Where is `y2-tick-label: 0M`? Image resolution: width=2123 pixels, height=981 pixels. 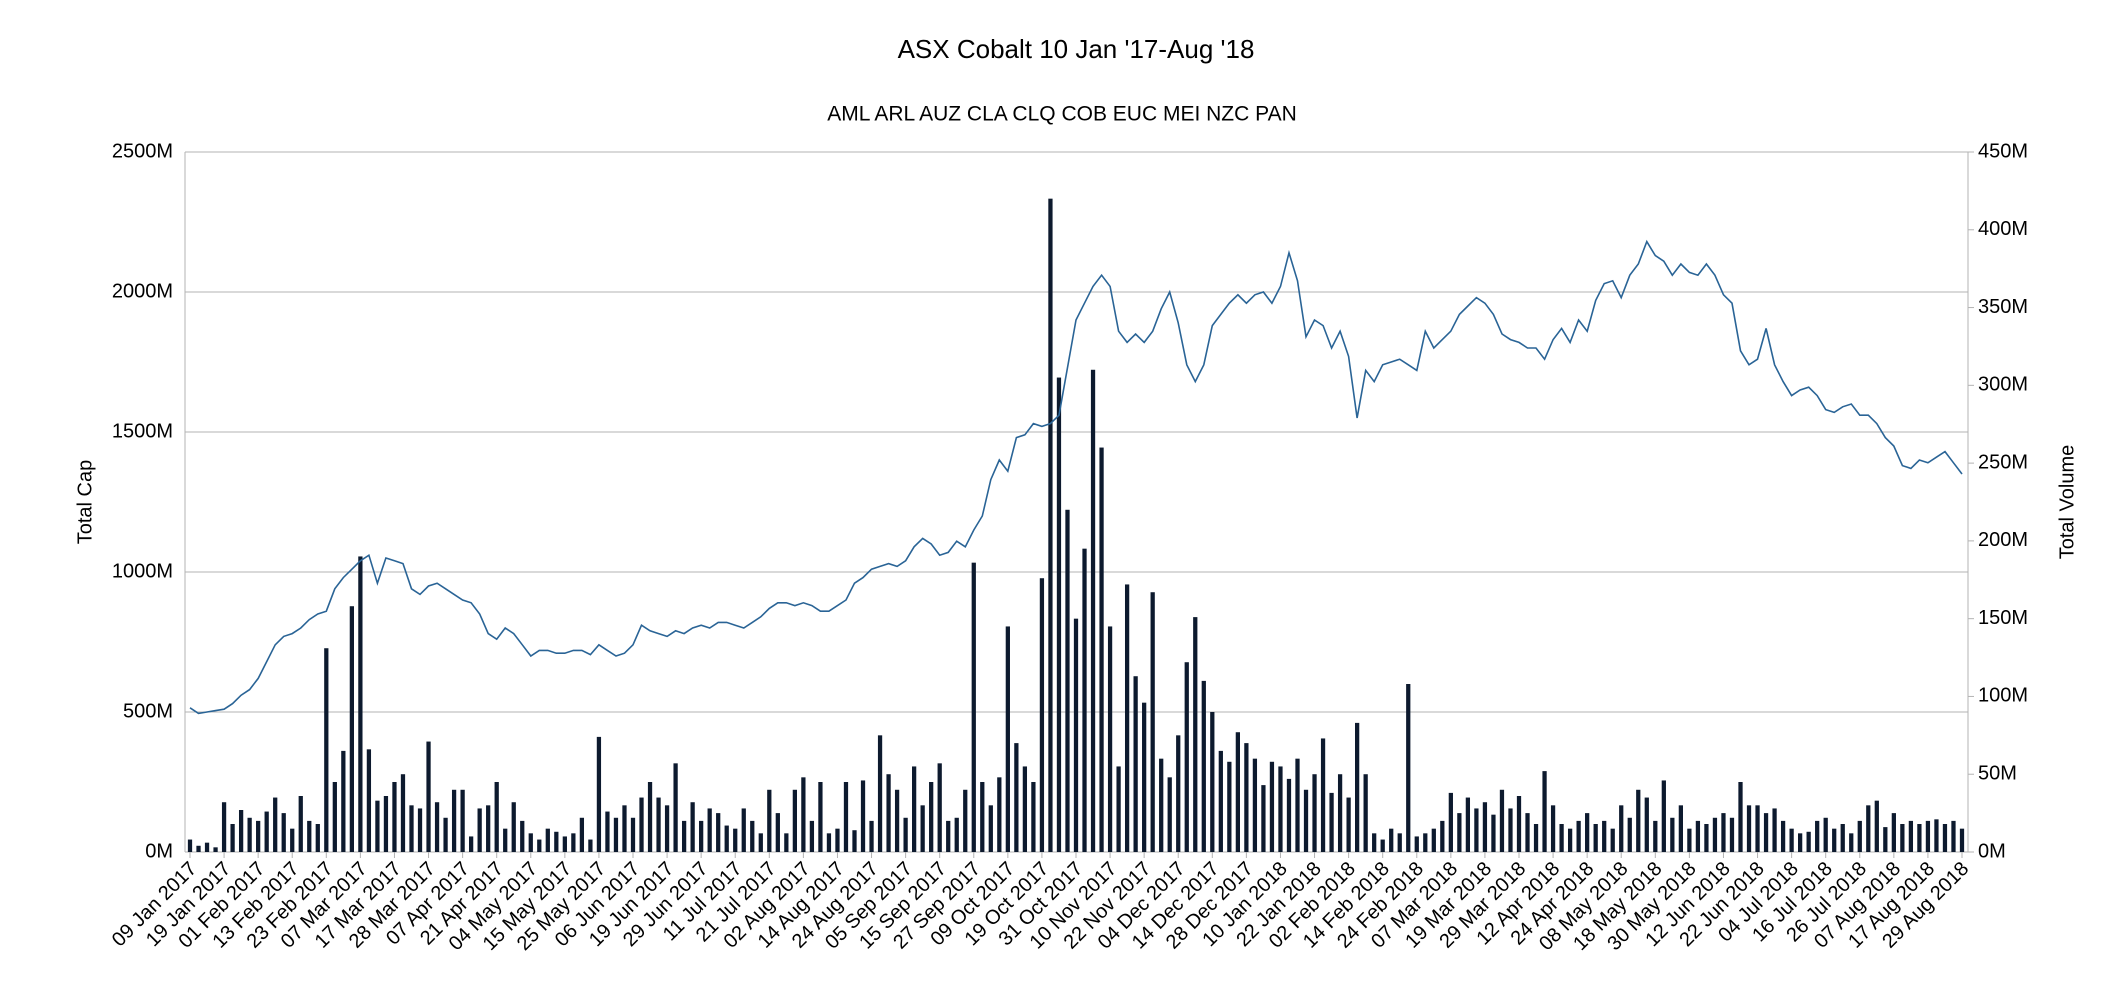
y2-tick-label: 0M is located at coordinates (1992, 851).